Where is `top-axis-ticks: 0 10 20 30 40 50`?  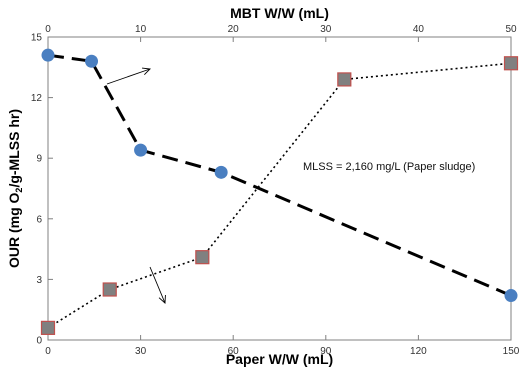
top-axis-ticks: 0 10 20 30 40 50 is located at coordinates (281, 33).